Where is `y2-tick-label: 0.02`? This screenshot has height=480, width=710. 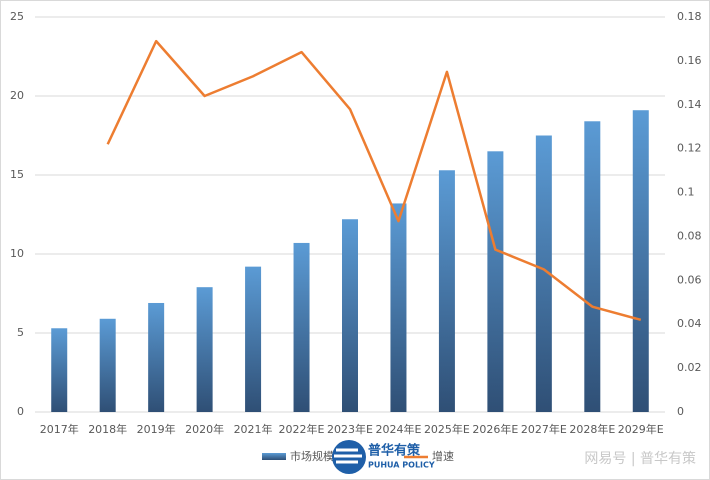 y2-tick-label: 0.02 is located at coordinates (689, 367).